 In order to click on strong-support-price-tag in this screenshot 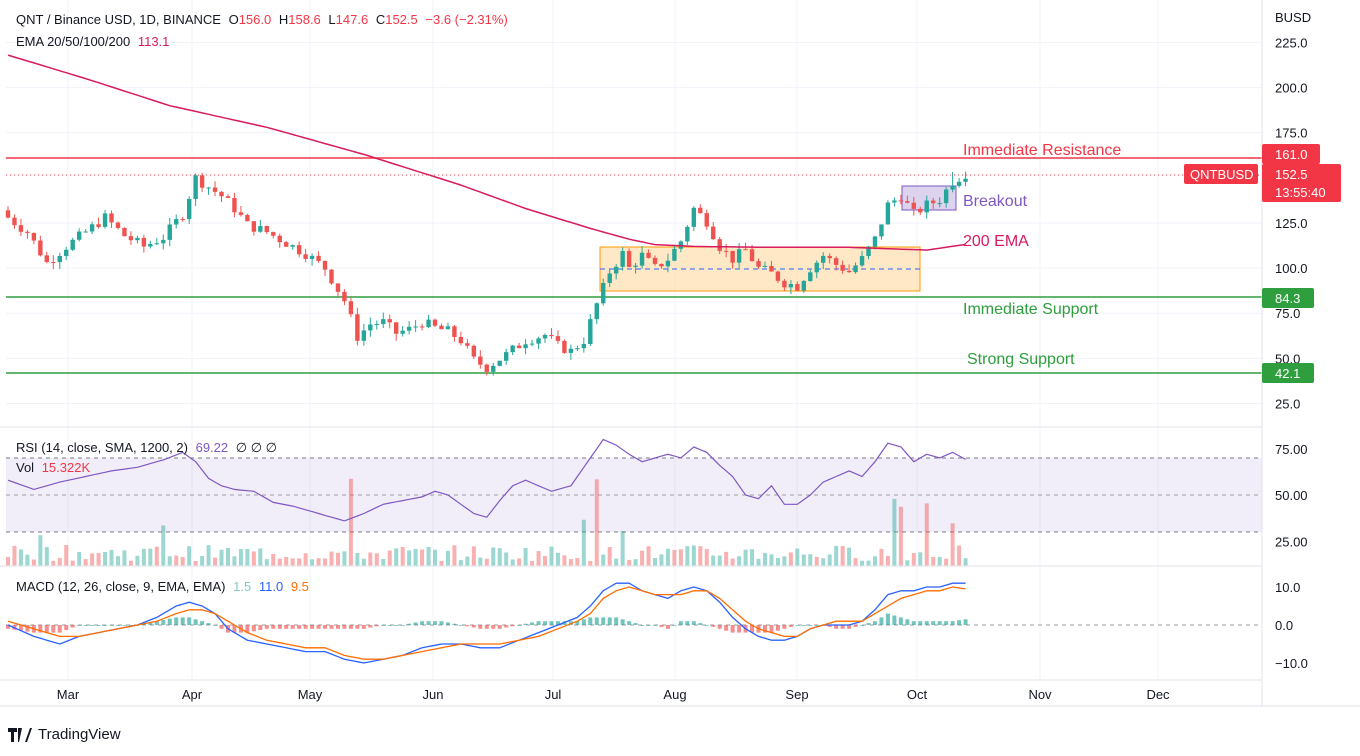, I will do `click(1288, 373)`.